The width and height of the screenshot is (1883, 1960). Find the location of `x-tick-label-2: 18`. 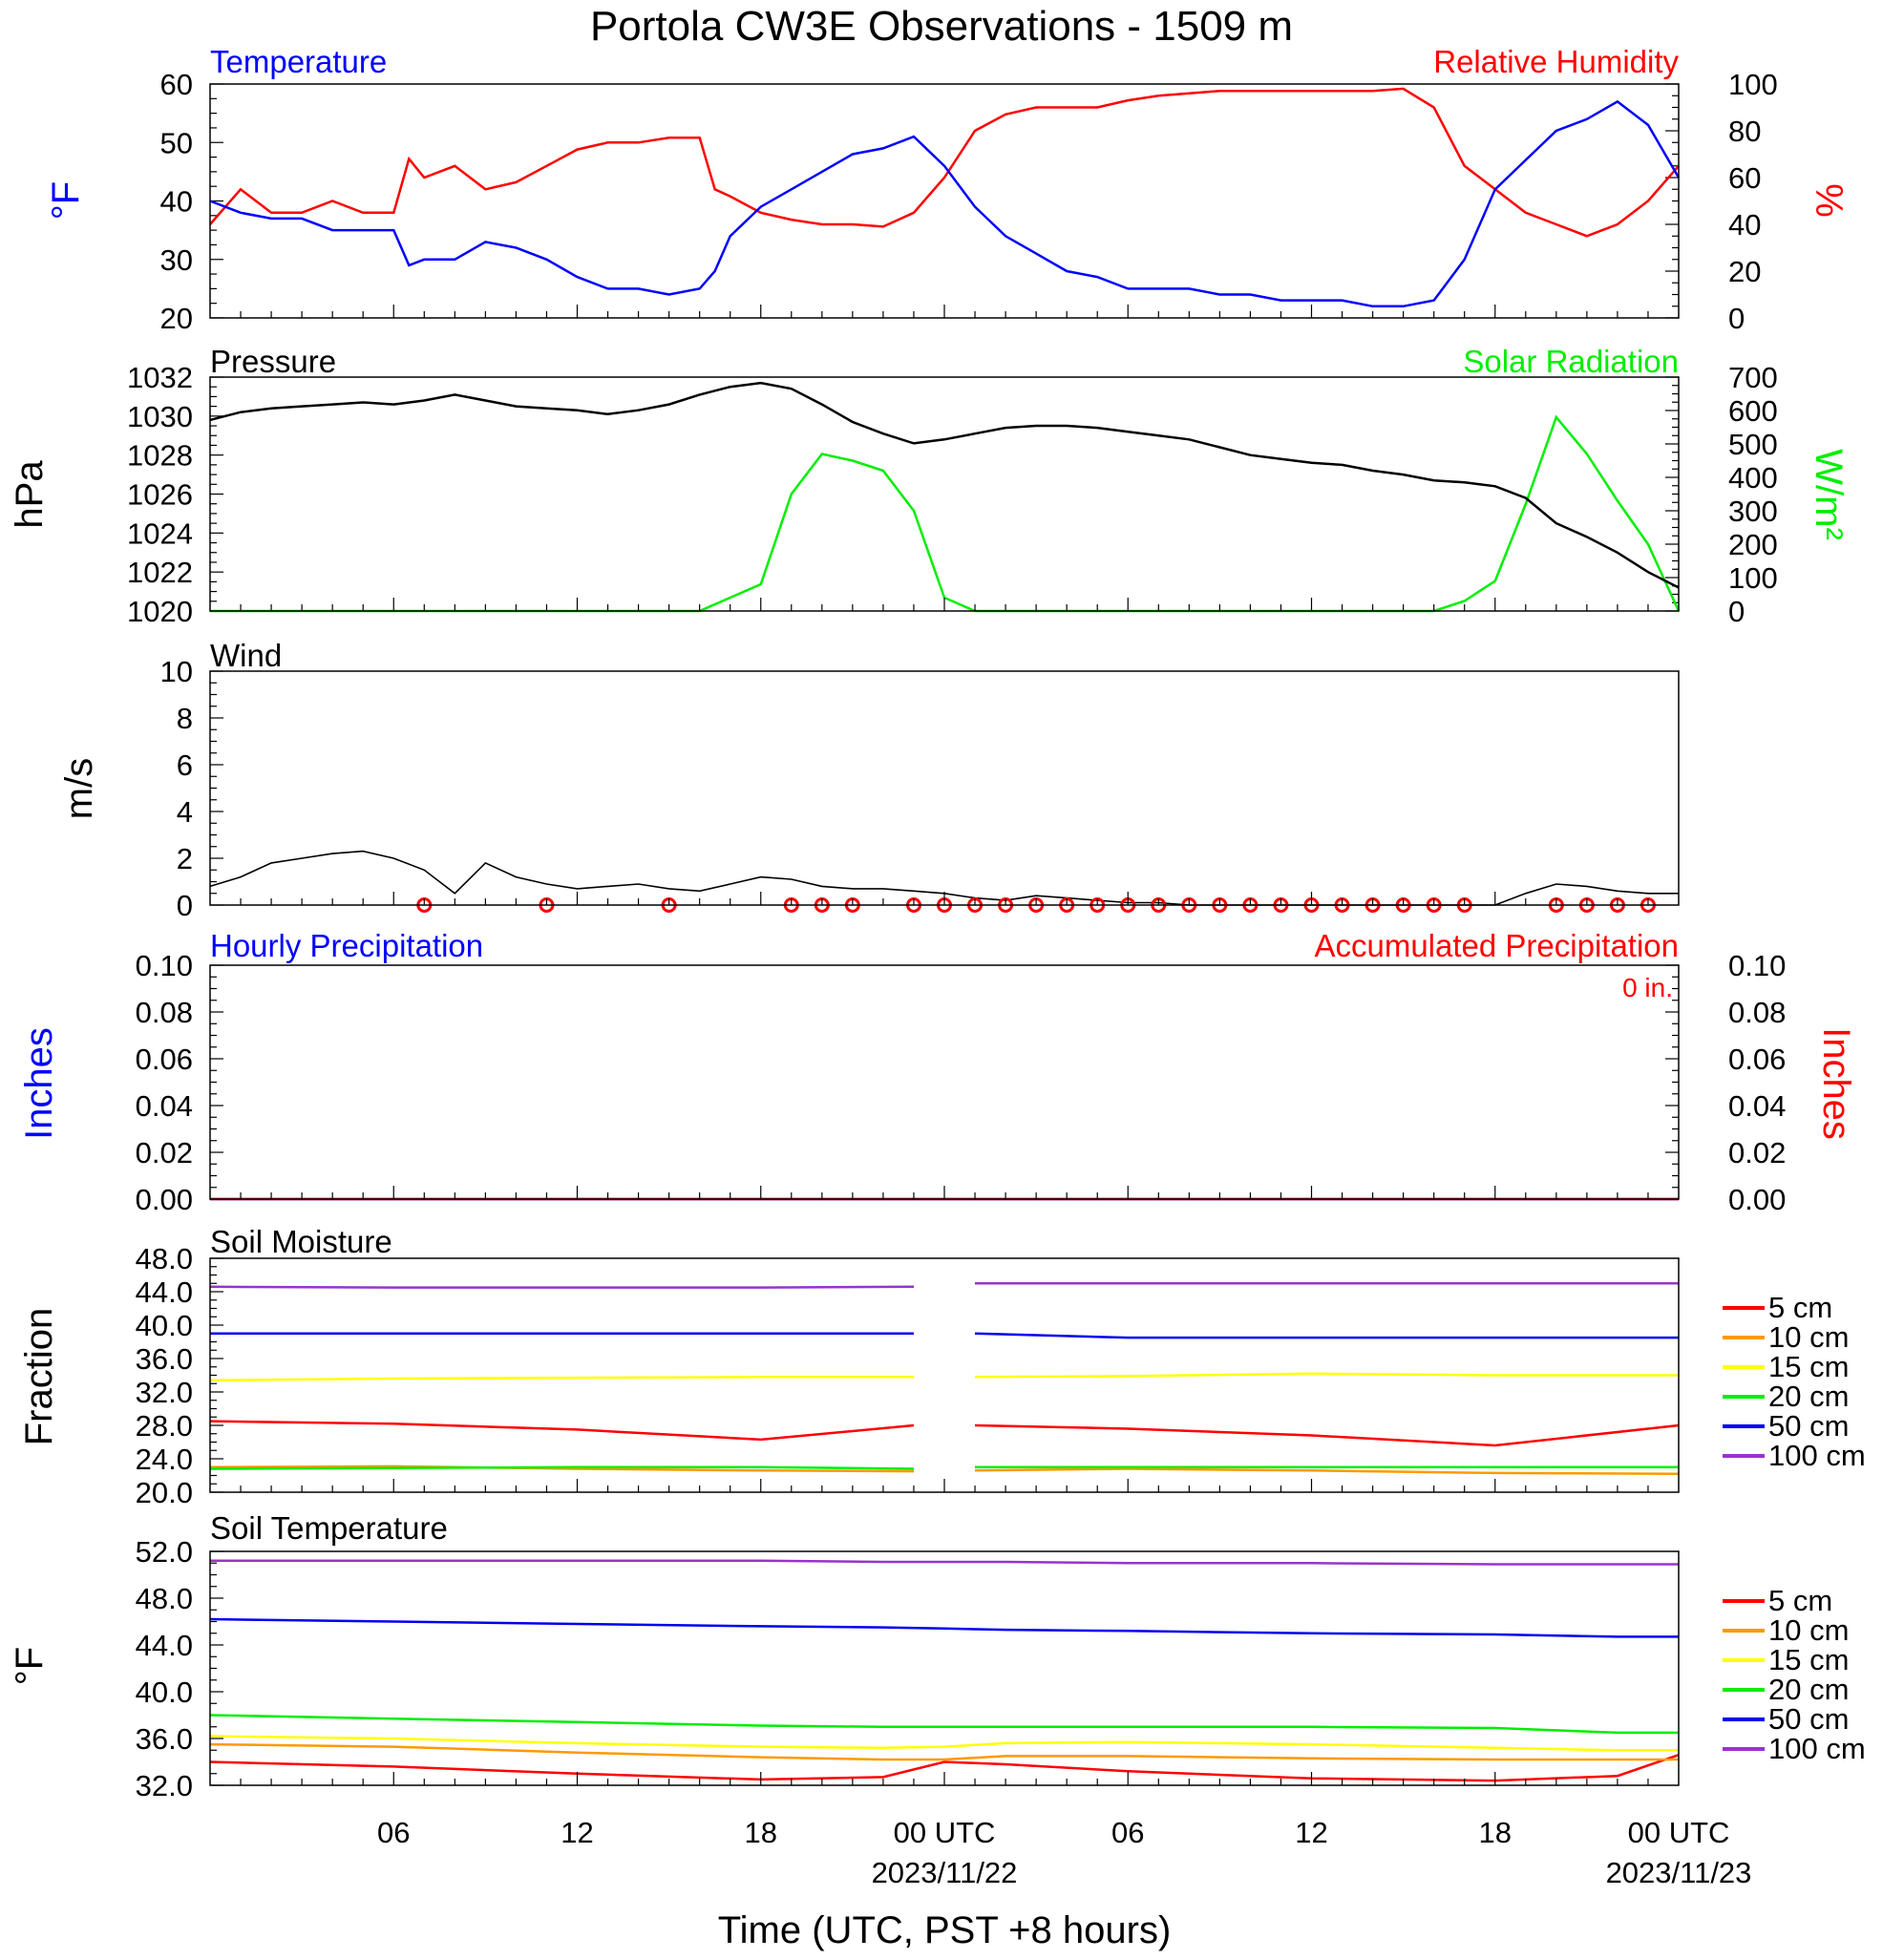

x-tick-label-2: 18 is located at coordinates (761, 1832).